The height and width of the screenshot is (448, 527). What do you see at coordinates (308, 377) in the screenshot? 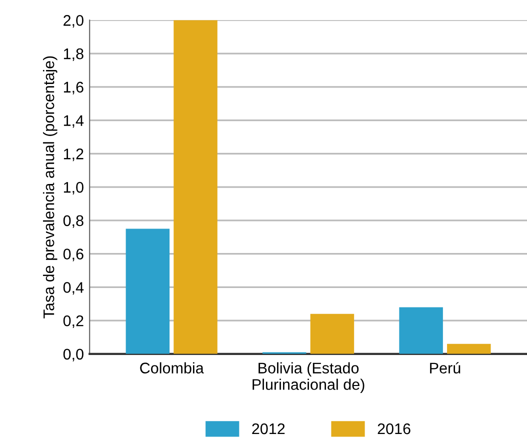
I see `x-tick-label: Bolivia (Estado Plurinacional de)` at bounding box center [308, 377].